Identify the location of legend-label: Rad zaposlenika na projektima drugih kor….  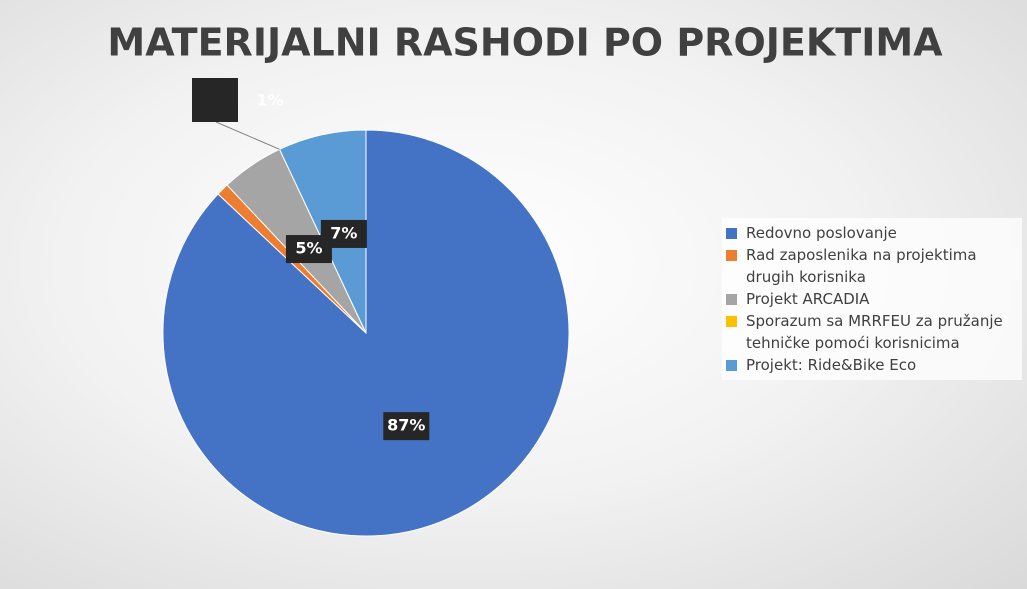
(861, 266).